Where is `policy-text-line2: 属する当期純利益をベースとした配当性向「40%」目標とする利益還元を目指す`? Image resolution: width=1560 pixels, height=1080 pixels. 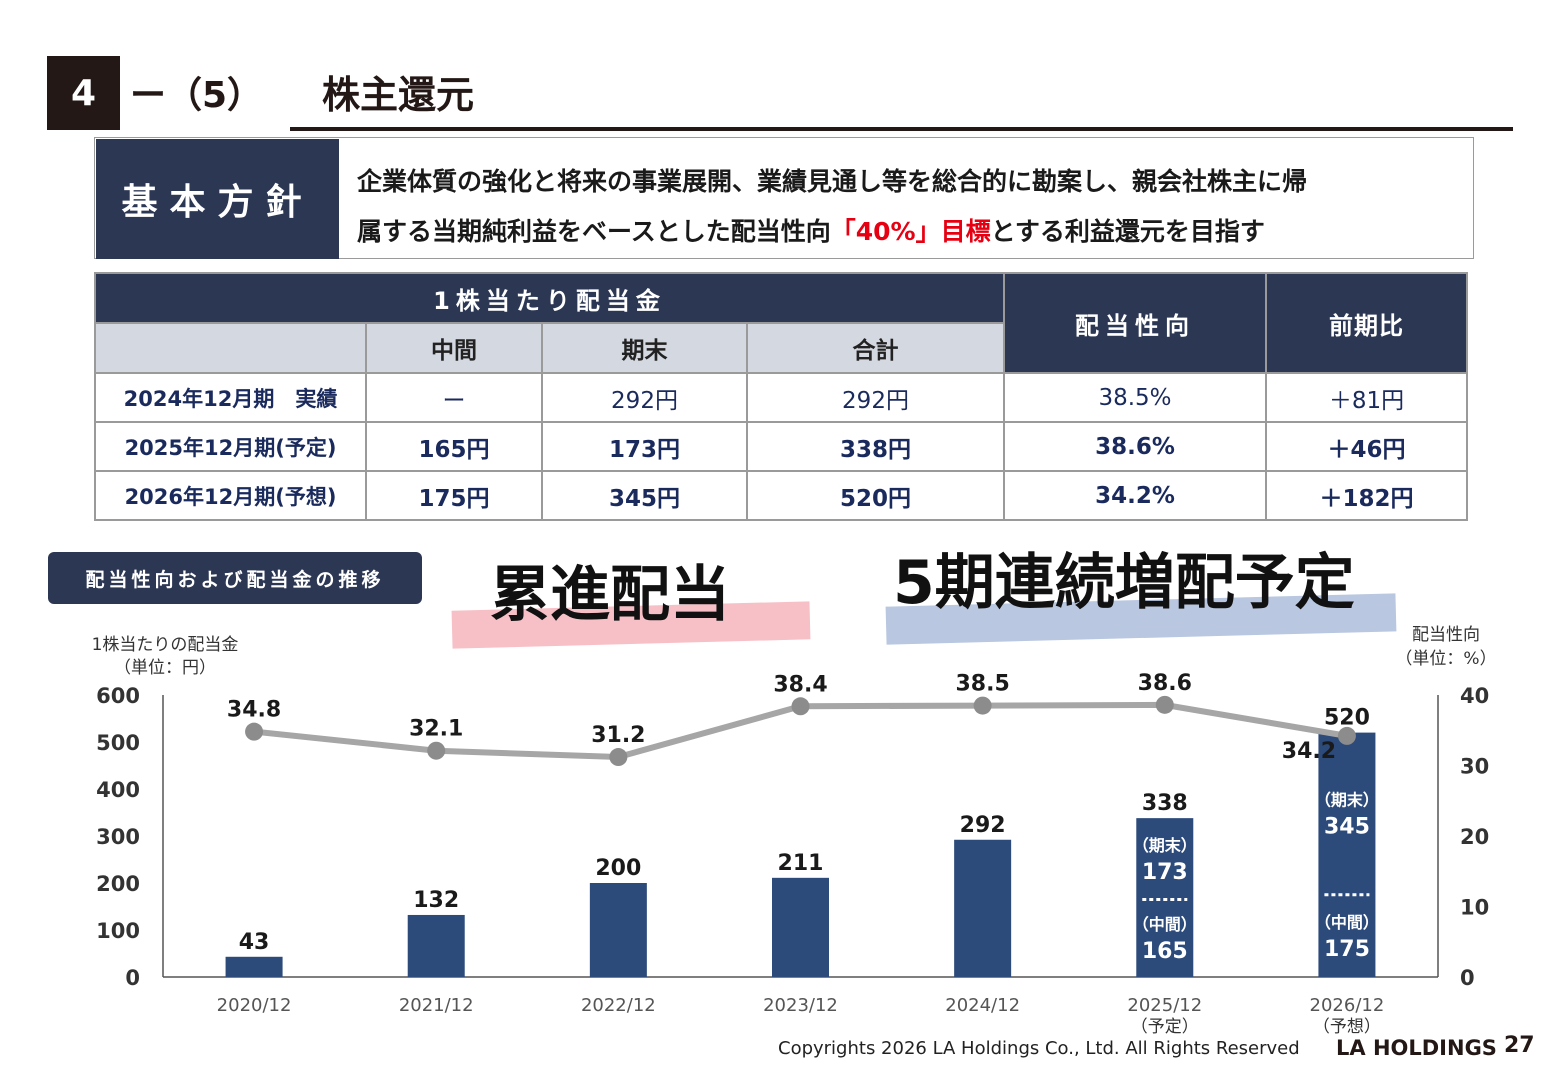
policy-text-line2: 属する当期純利益をベースとした配当性向「40%」目標とする利益還元を目指す is located at coordinates (811, 230).